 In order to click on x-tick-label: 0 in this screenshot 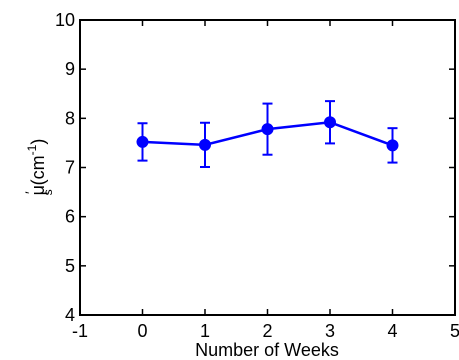, I will do `click(142, 331)`.